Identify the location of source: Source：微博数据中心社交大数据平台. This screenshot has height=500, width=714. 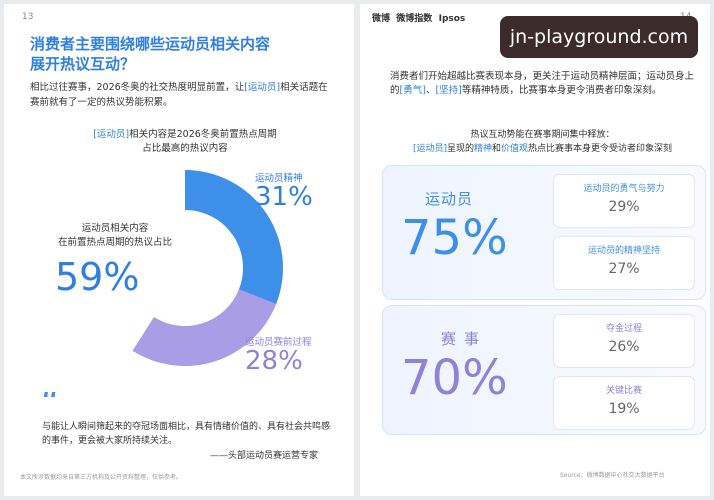
(612, 475).